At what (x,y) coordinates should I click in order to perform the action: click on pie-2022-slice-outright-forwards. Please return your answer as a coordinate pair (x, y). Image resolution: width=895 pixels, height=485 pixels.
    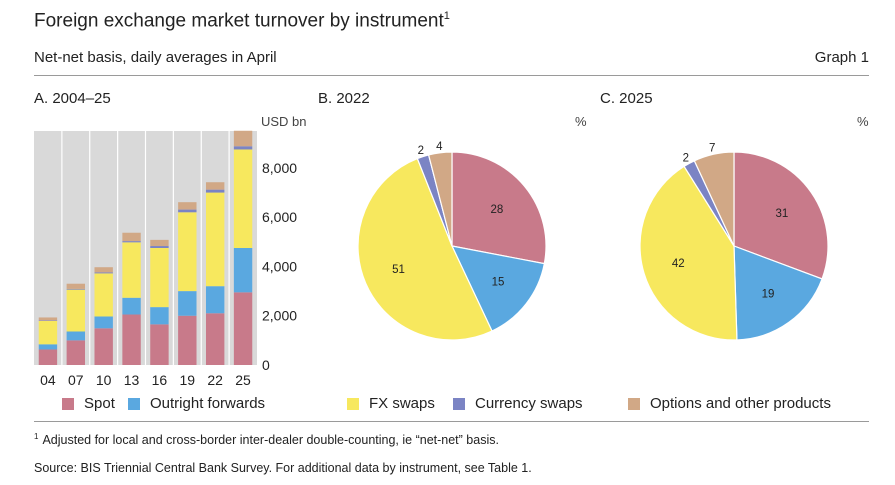
    Looking at the image, I should click on (498, 288).